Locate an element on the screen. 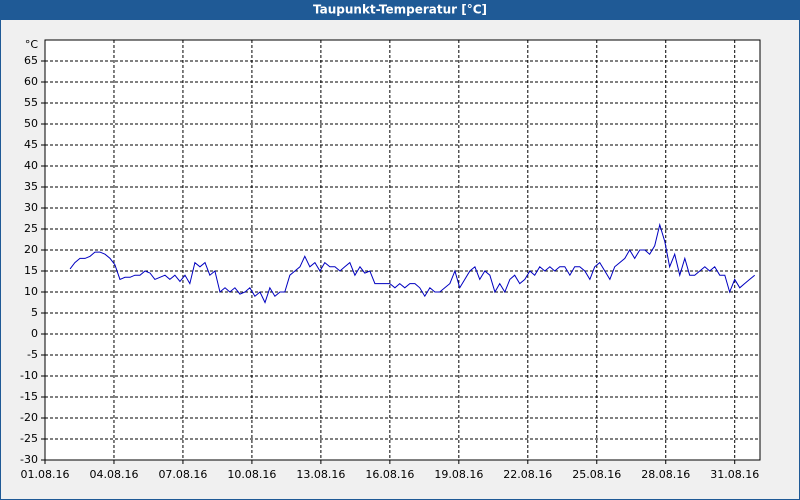 The width and height of the screenshot is (800, 500). x-tick-label: 22.08.16 is located at coordinates (527, 474).